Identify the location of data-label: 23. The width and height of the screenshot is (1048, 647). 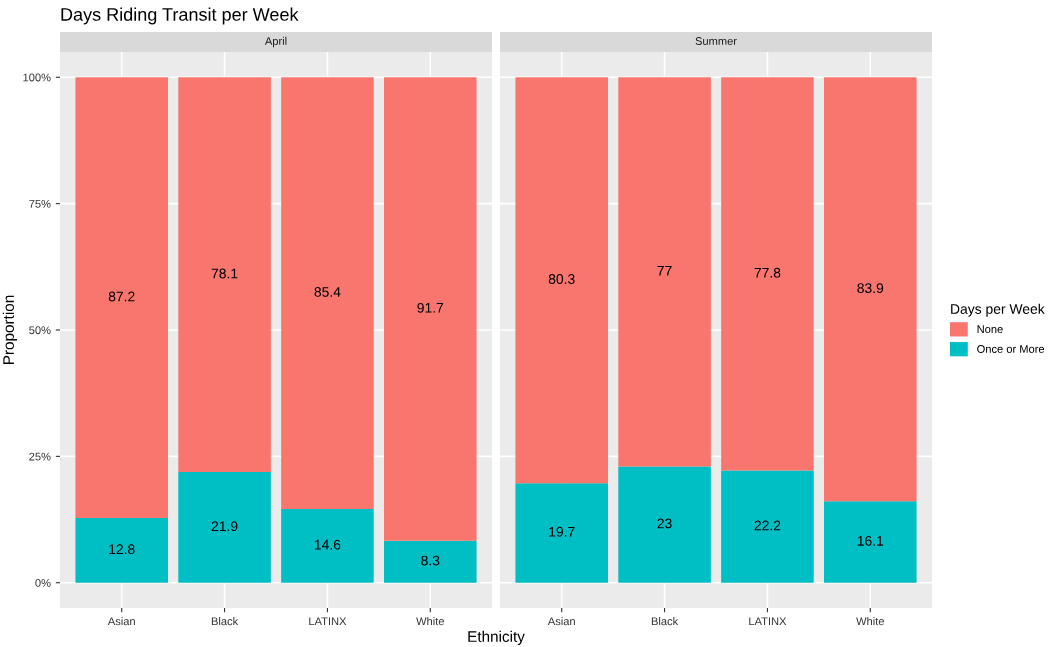
(664, 523).